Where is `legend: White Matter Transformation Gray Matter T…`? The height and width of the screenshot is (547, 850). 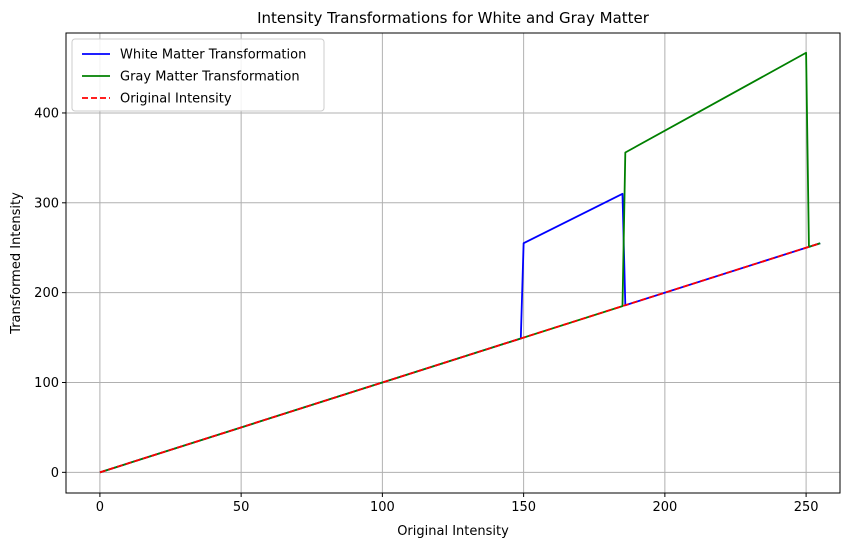 legend: White Matter Transformation Gray Matter T… is located at coordinates (198, 75).